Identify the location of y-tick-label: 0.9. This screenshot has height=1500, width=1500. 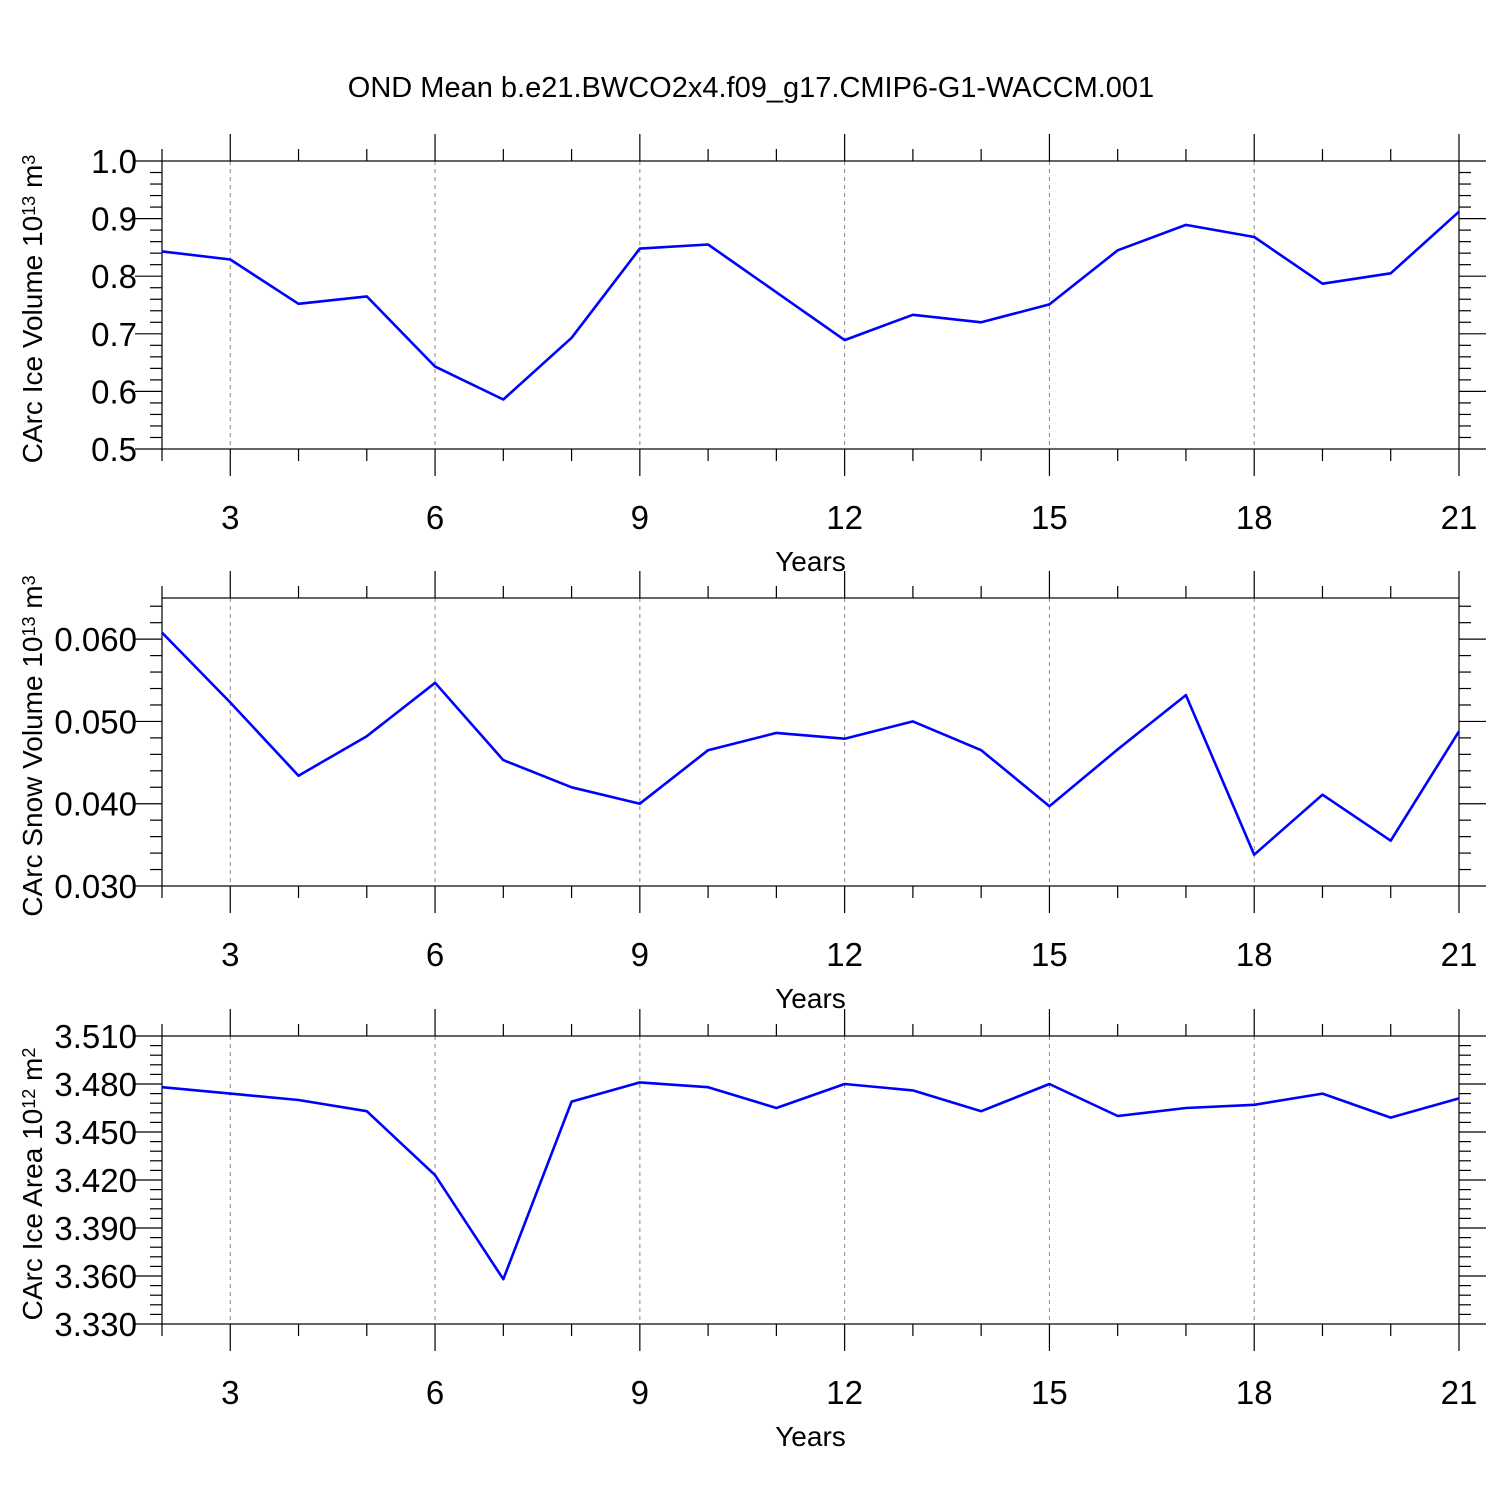
(114, 219).